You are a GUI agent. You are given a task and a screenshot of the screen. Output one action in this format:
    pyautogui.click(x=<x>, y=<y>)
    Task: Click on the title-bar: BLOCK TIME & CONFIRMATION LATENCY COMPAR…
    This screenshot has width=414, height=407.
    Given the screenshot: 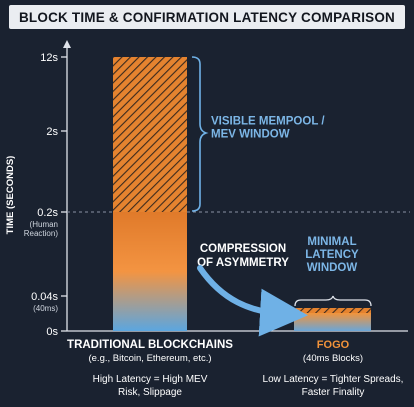 What is the action you would take?
    pyautogui.click(x=207, y=17)
    